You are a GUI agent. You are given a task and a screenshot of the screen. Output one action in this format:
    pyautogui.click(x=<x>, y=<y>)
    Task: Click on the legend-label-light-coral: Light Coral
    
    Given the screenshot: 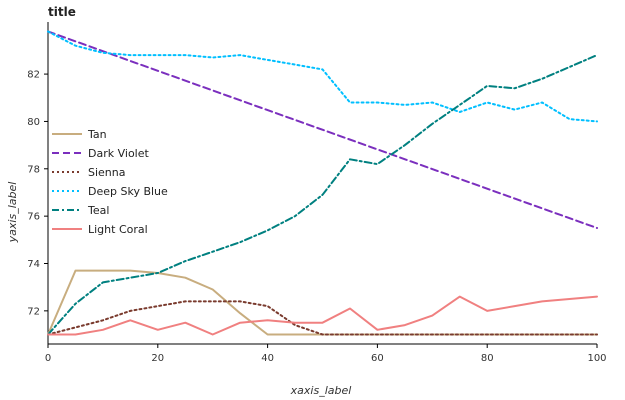 What is the action you would take?
    pyautogui.click(x=118, y=229)
    